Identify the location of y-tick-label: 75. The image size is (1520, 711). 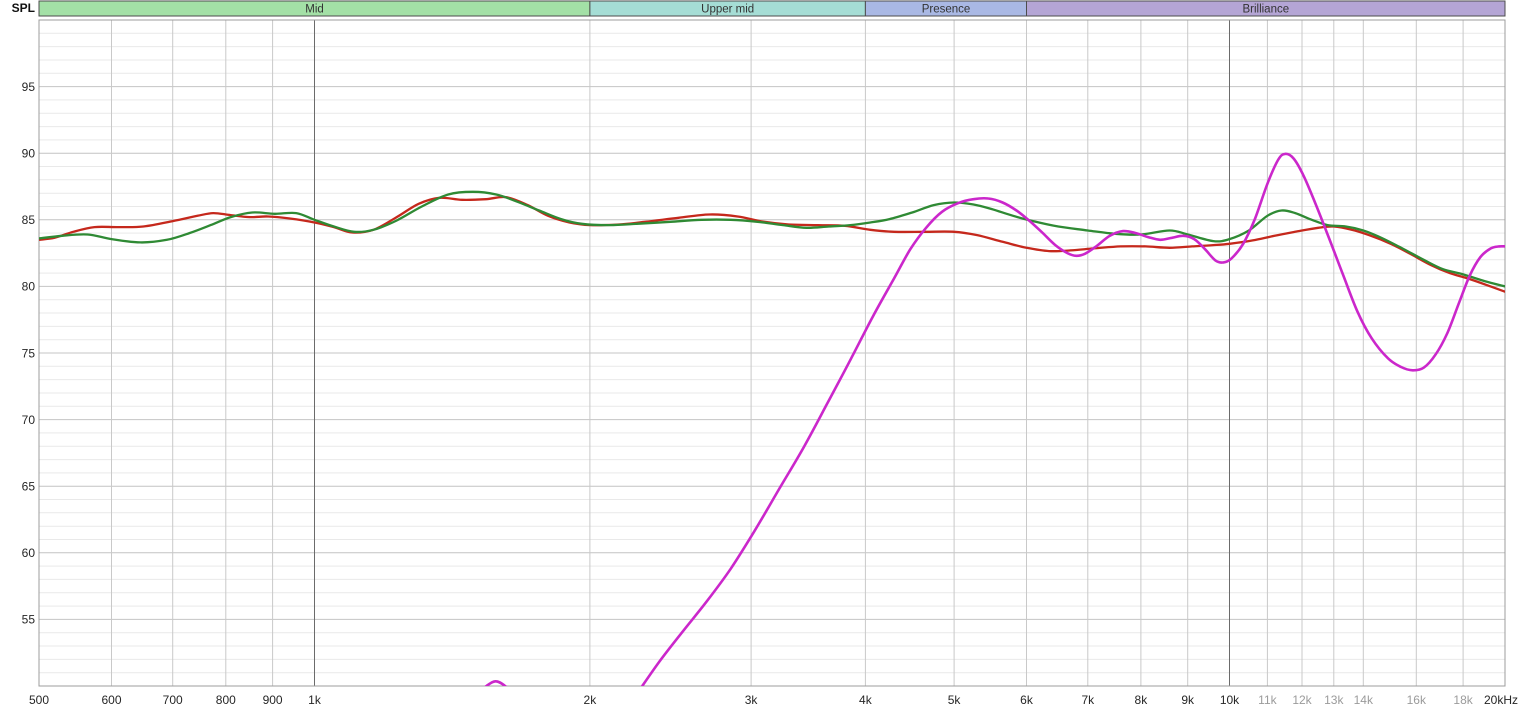
(29, 353).